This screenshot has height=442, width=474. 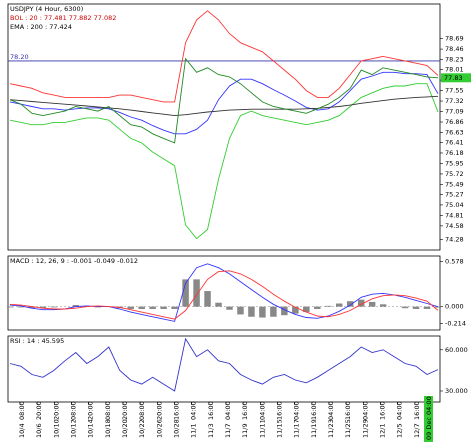 What do you see at coordinates (74, 261) in the screenshot?
I see `panel-title: MACD : 12, 26, 9 : -0.001 -0.049 -0.012` at bounding box center [74, 261].